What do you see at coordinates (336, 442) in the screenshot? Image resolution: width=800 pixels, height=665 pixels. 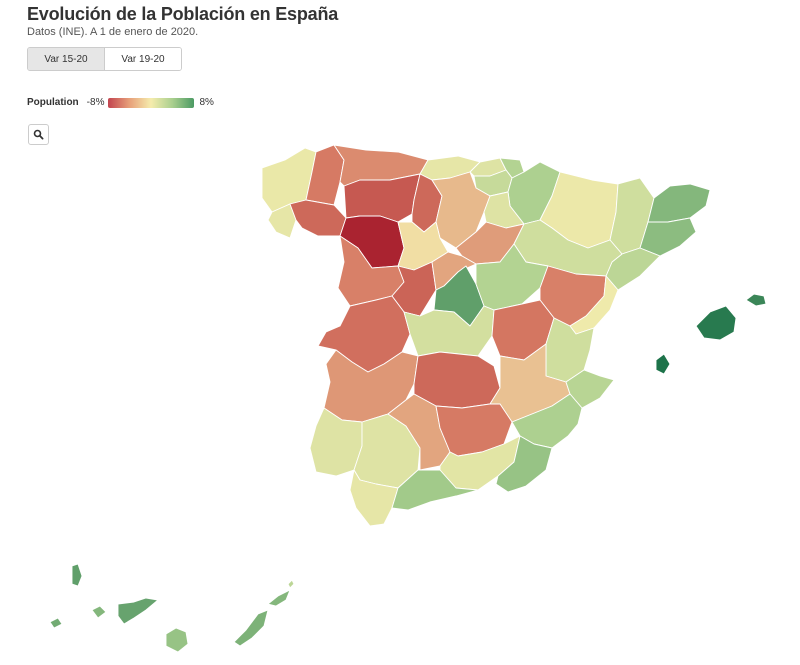 I see `region-huelva` at bounding box center [336, 442].